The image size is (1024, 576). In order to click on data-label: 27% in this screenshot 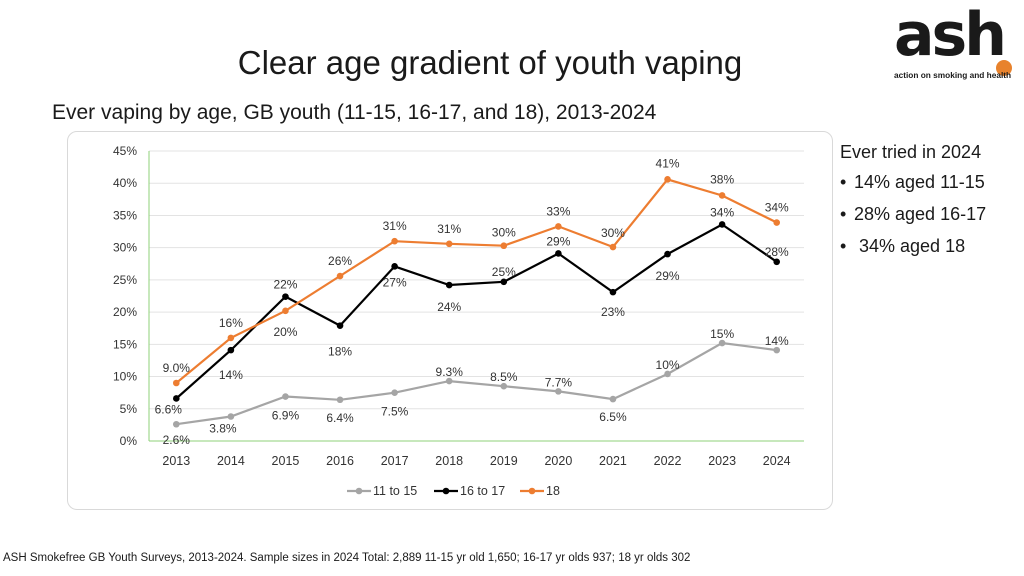, I will do `click(395, 282)`.